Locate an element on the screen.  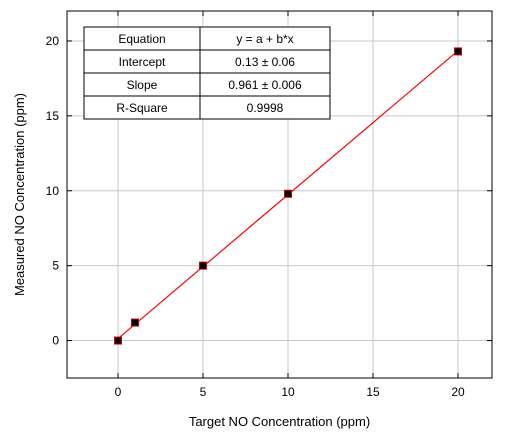
y-tick-label: 20 is located at coordinates (53, 41).